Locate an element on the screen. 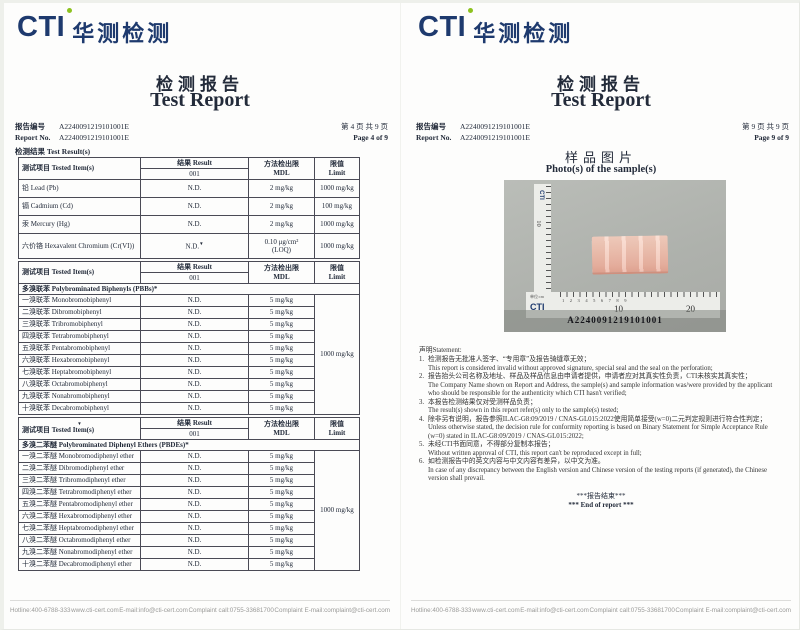 This screenshot has height=630, width=800. section-header-pbbs: 多溴联苯 Polybrominated Biphenyls (PBBs)* is located at coordinates (189, 289).